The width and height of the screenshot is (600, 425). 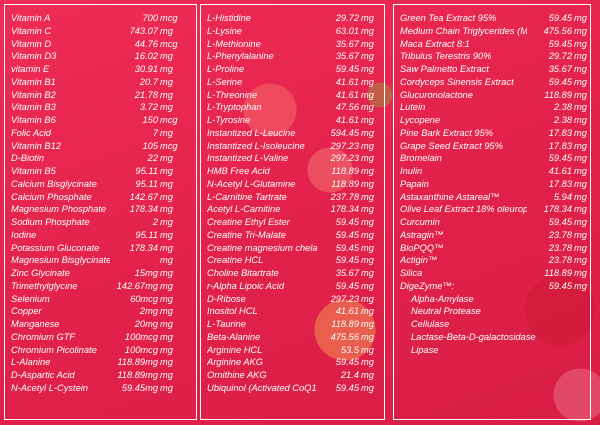 I want to click on ingredient-row: Inulin 41.61 mg, so click(x=493, y=171).